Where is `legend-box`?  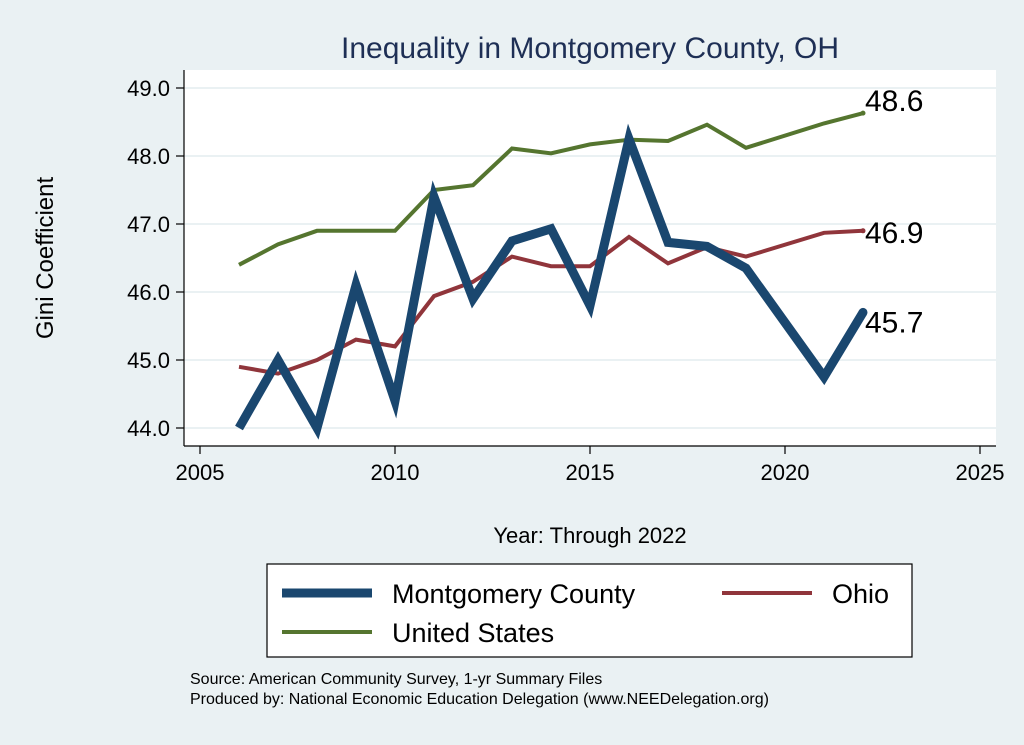 legend-box is located at coordinates (589, 610).